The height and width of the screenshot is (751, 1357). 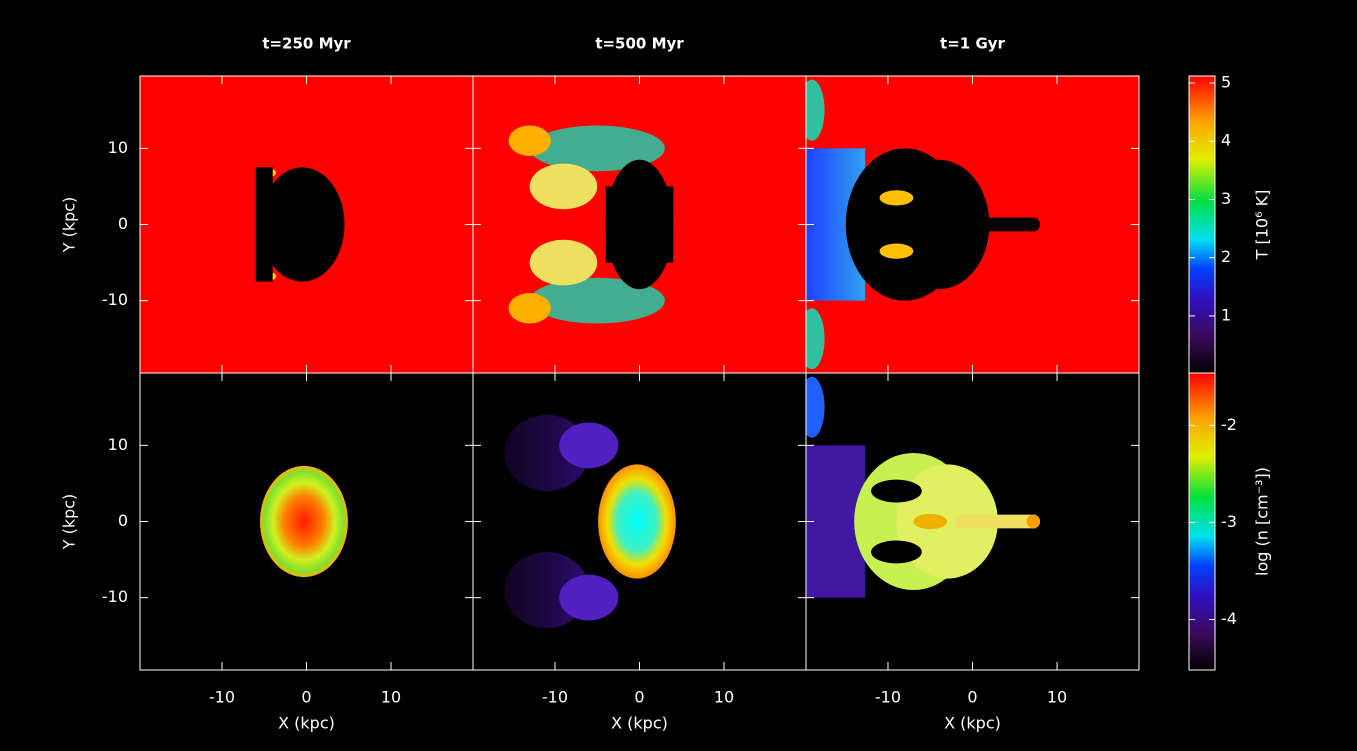 I want to click on column-title: t=250 Myr, so click(x=306, y=44).